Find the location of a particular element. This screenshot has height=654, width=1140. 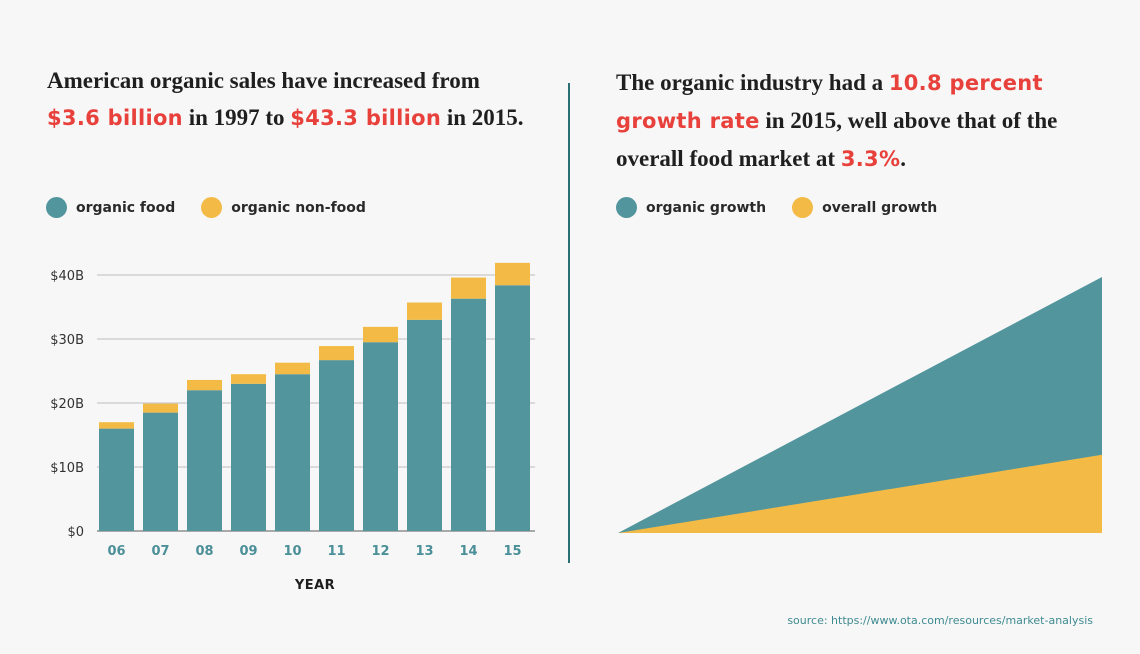

x-tick-label: 06 is located at coordinates (116, 551).